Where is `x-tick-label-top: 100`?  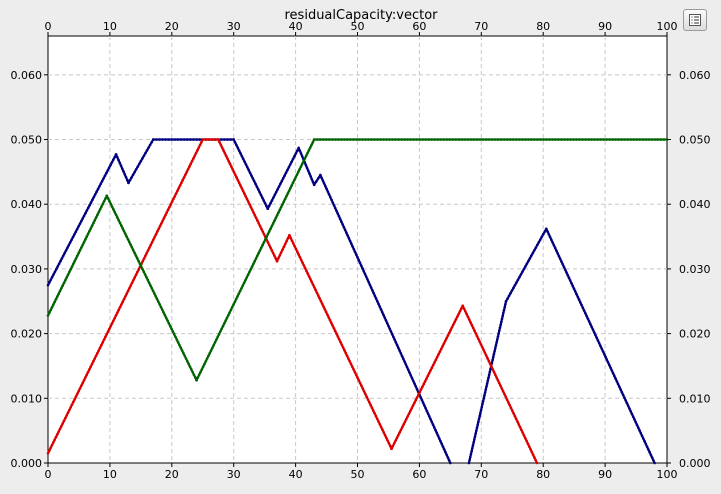
x-tick-label-top: 100 is located at coordinates (667, 26).